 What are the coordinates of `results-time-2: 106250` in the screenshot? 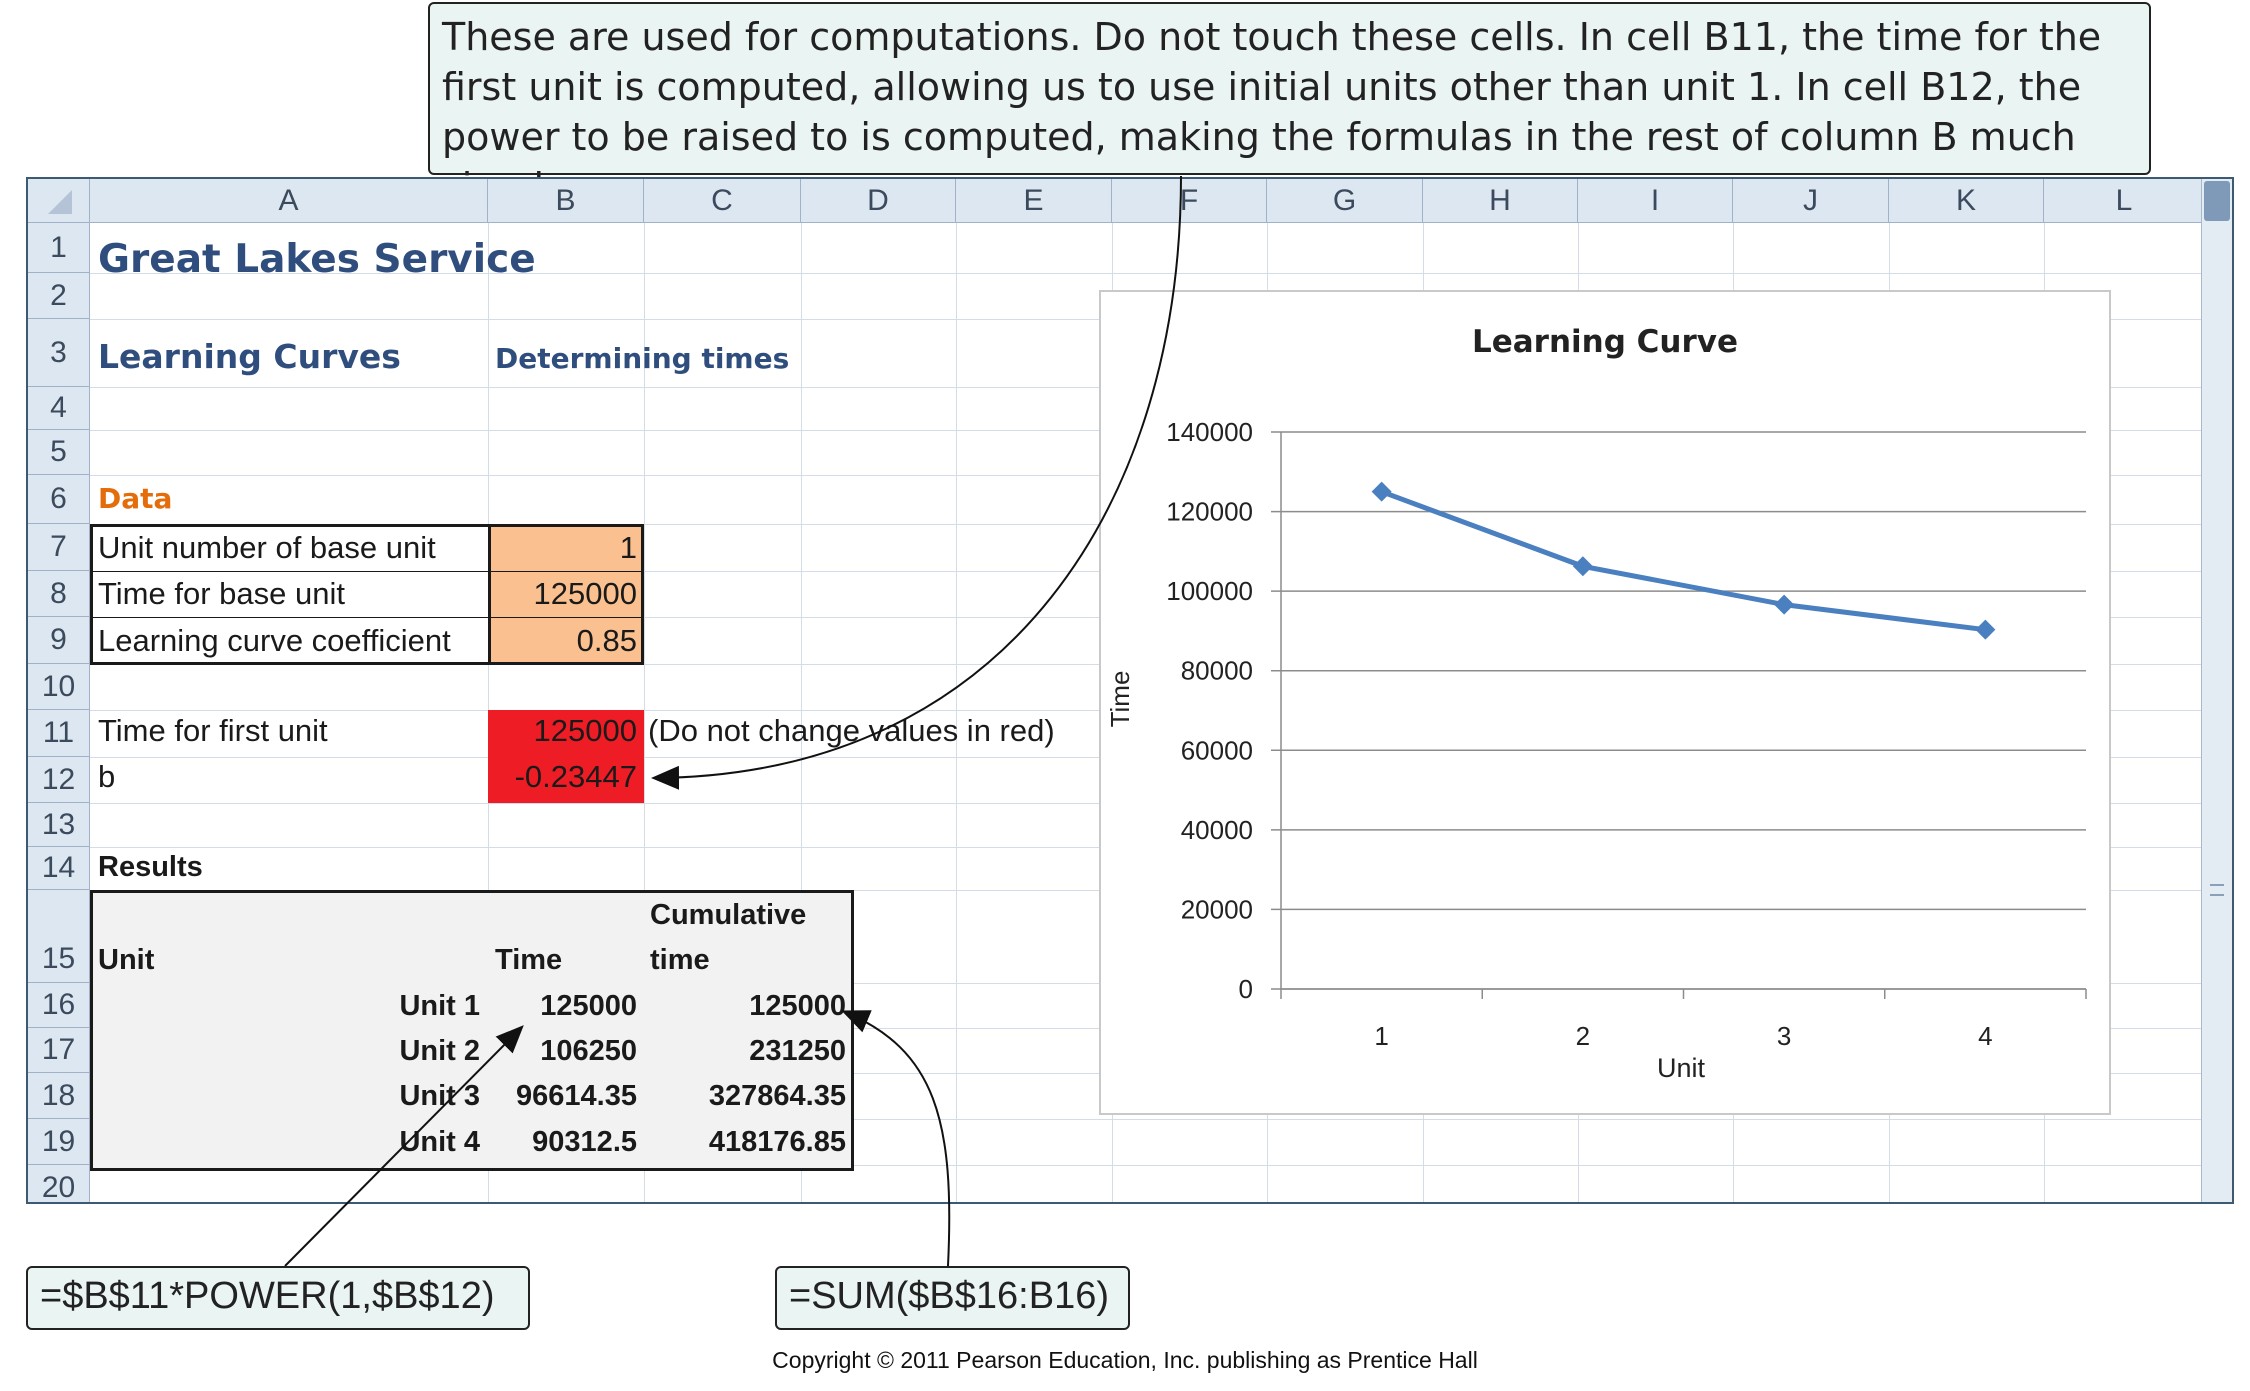 It's located at (588, 1051).